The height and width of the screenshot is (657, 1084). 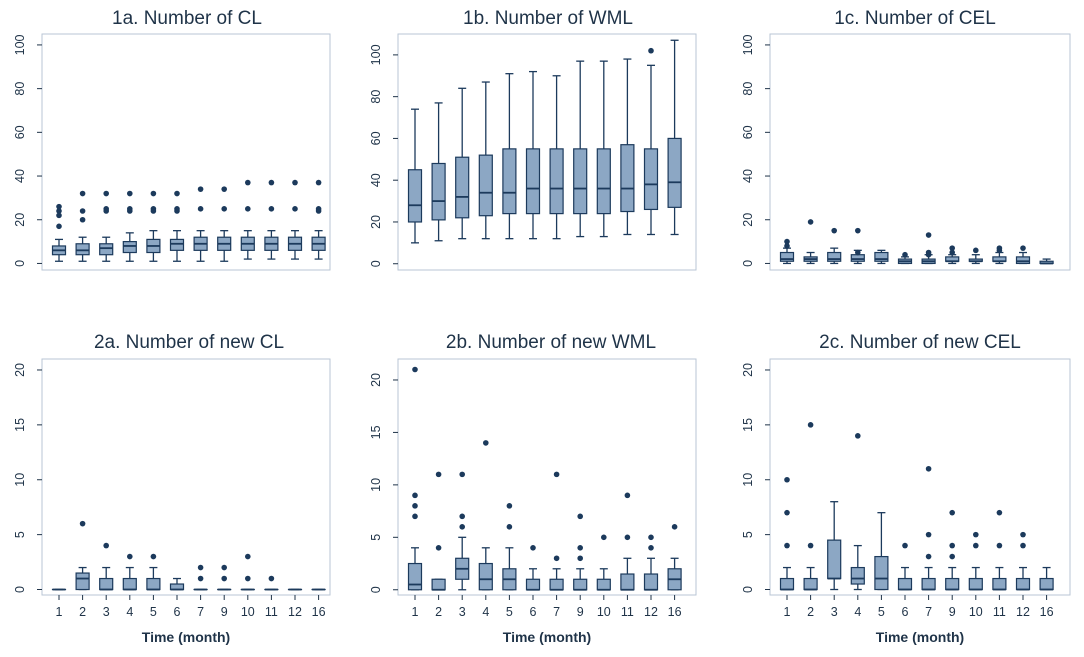 What do you see at coordinates (271, 612) in the screenshot?
I see `x-tick-label: 11` at bounding box center [271, 612].